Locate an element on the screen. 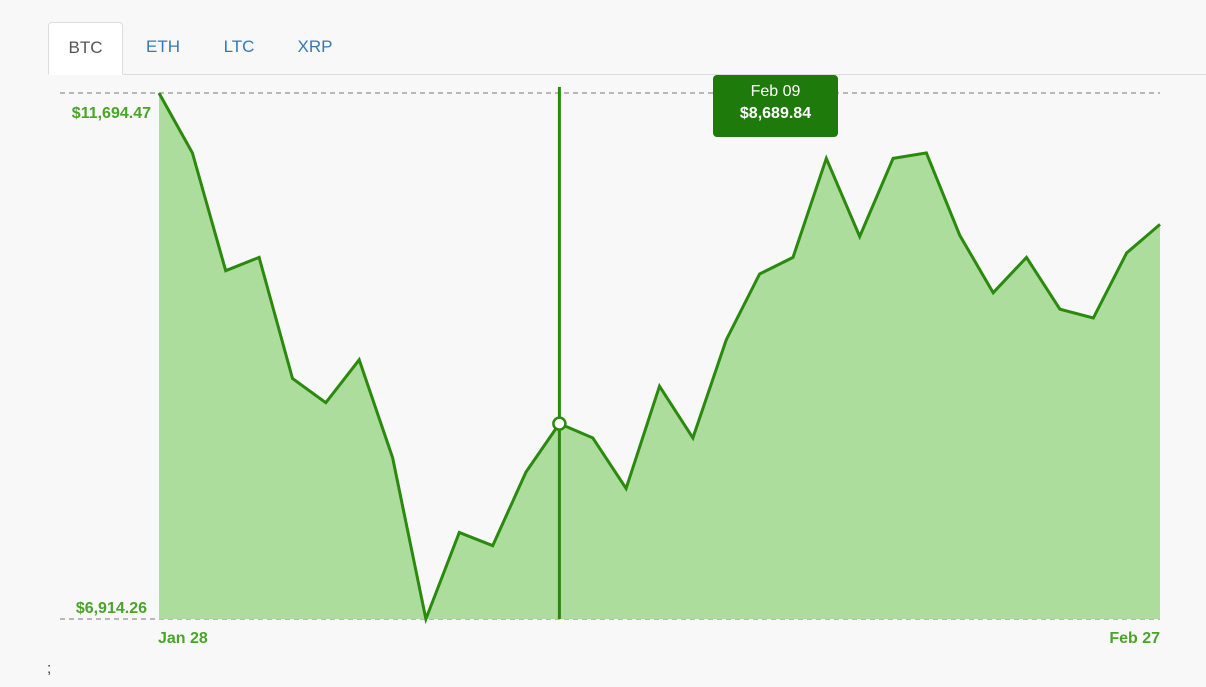  y-min-label: $6,914.26 is located at coordinates (111, 608).